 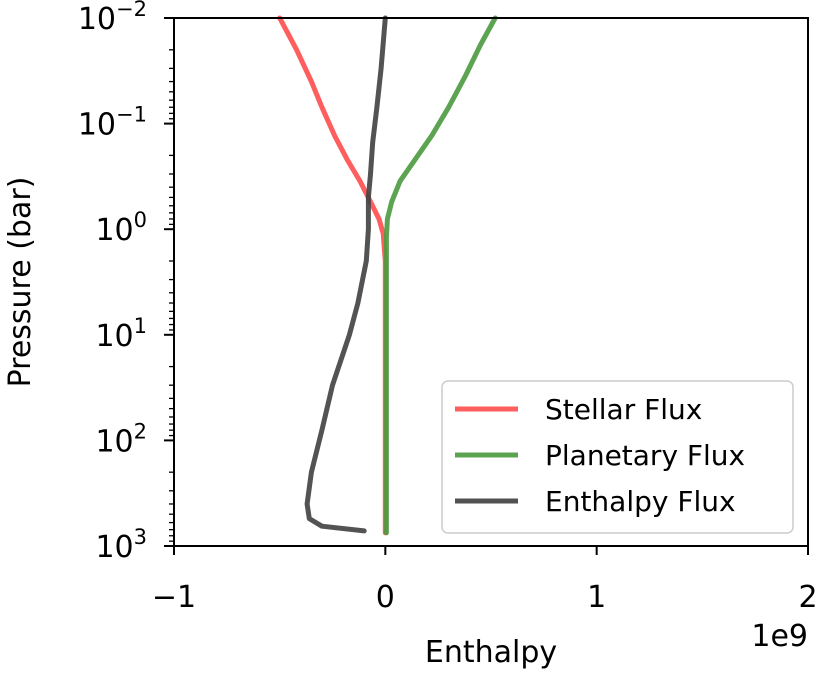 I want to click on x-axis-label: Enthalpy, so click(x=491, y=652).